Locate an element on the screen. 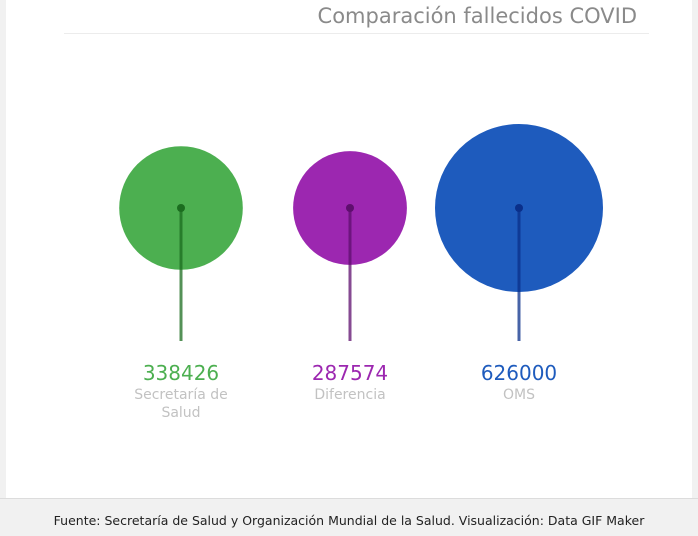 Image resolution: width=698 pixels, height=536 pixels. value-label-diferencia: 287574 is located at coordinates (350, 373).